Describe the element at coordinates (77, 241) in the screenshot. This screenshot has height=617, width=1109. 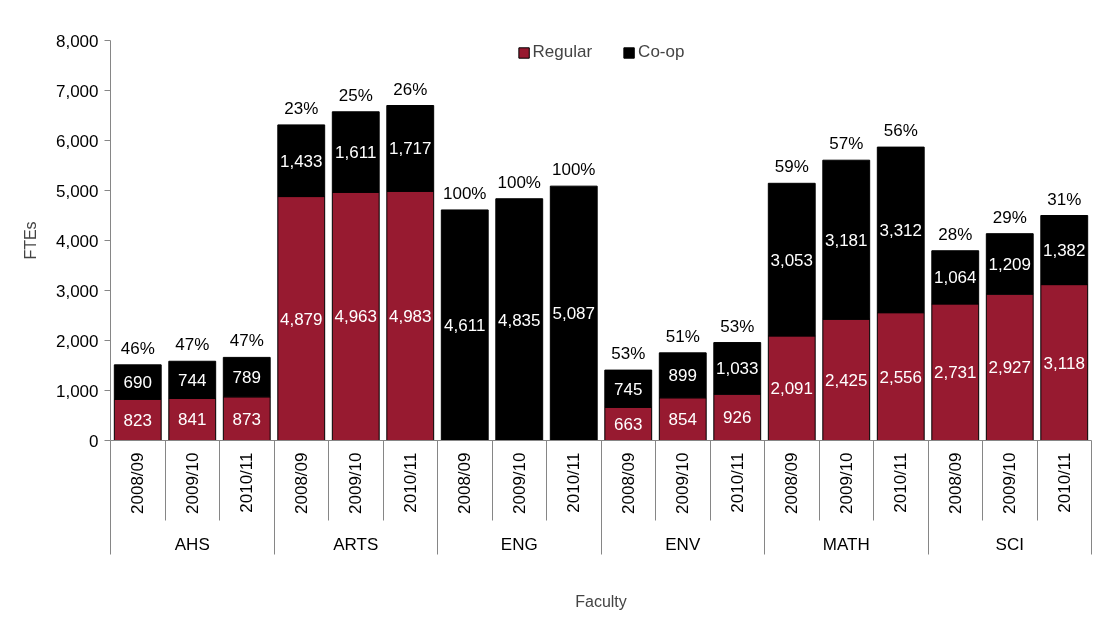
I see `y-tick-label: 4,000` at that location.